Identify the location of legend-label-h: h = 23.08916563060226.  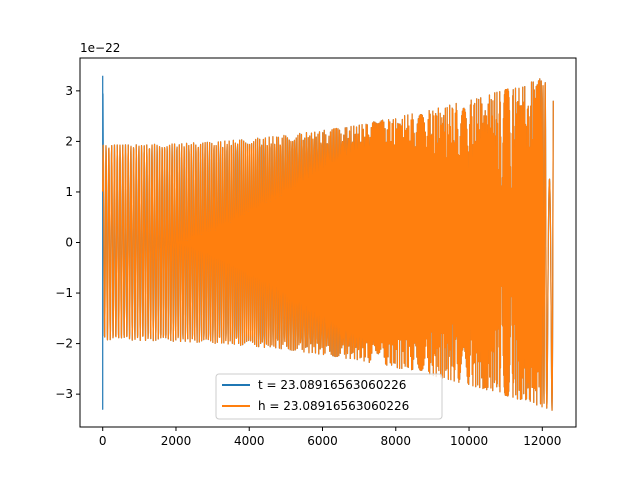
(333, 406).